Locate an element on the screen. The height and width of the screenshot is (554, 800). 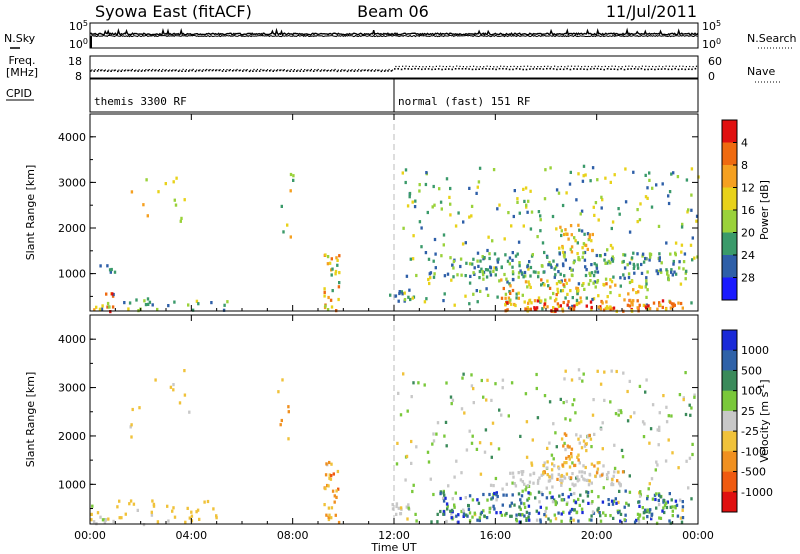
nave-label: Nave is located at coordinates (761, 71).